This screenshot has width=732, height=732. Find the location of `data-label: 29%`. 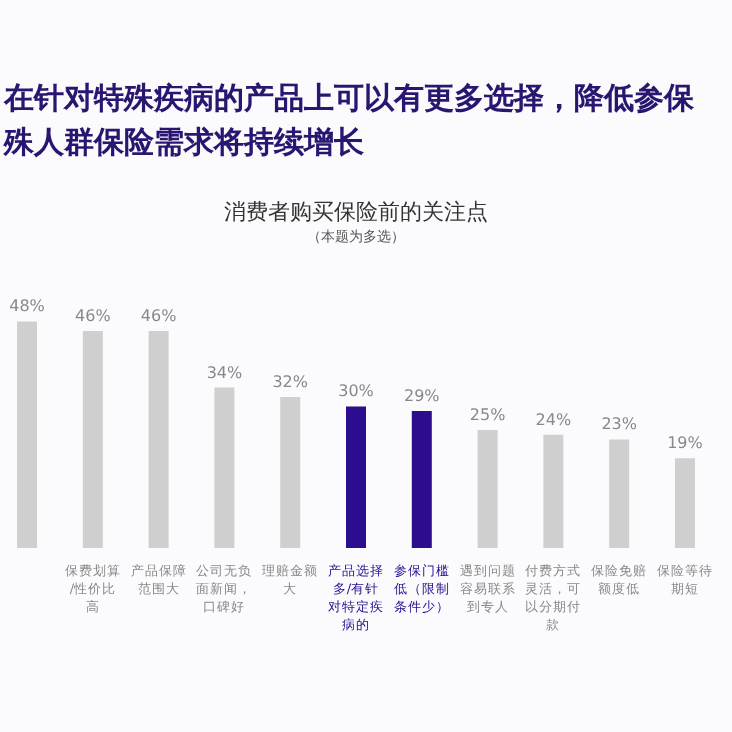

data-label: 29% is located at coordinates (422, 396).